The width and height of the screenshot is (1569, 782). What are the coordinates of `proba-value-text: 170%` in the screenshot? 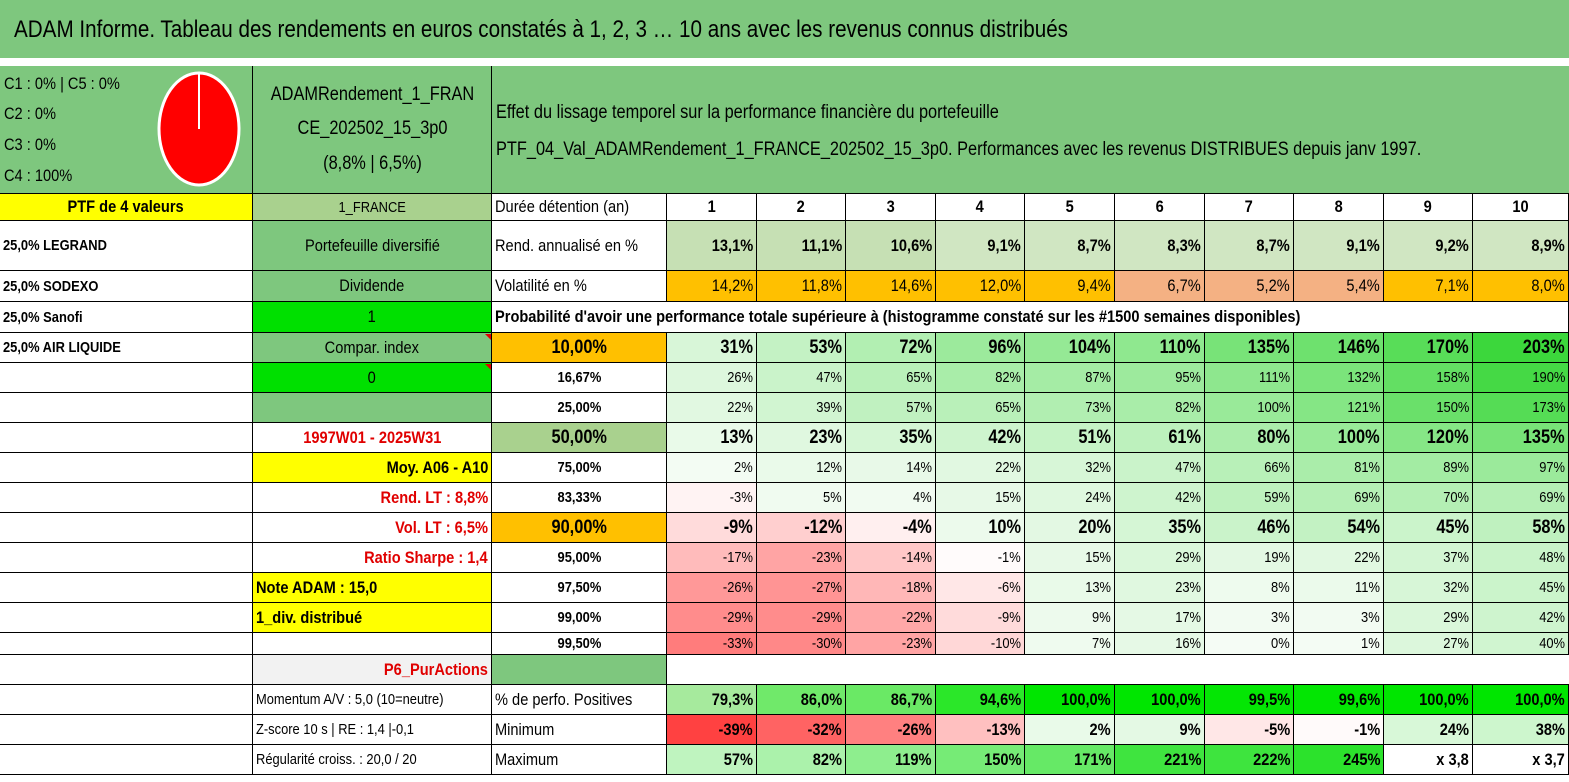 It's located at (1448, 347).